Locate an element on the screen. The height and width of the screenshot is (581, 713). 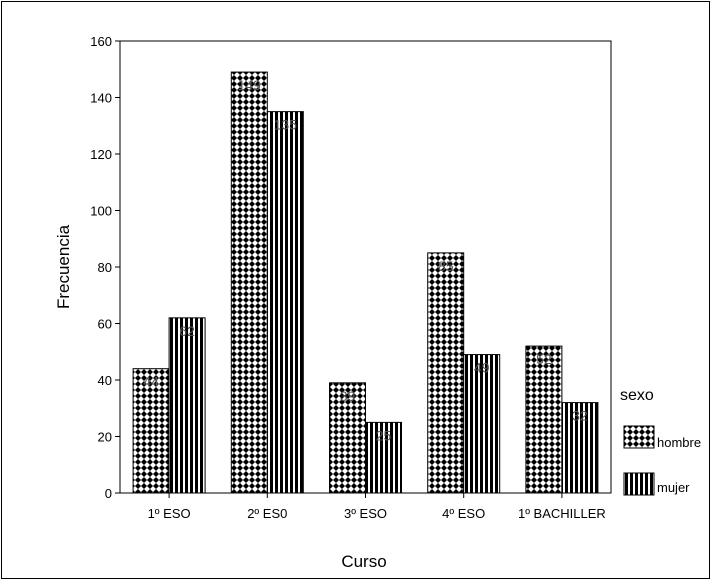
bar-value-label: 39 is located at coordinates (348, 396).